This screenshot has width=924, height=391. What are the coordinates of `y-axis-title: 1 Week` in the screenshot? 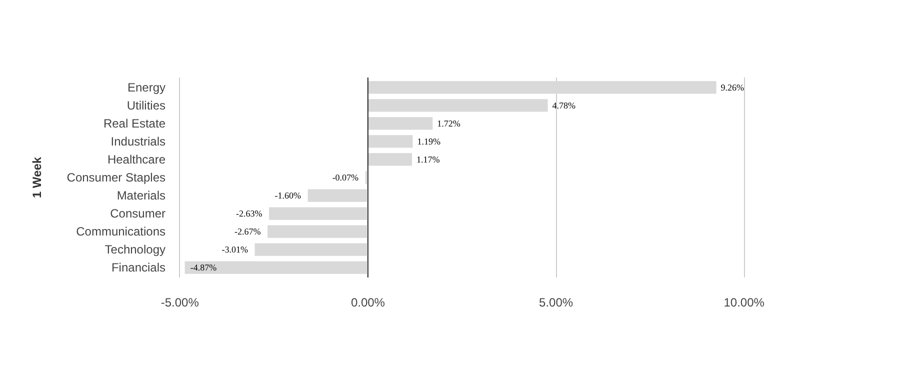 It's located at (37, 177).